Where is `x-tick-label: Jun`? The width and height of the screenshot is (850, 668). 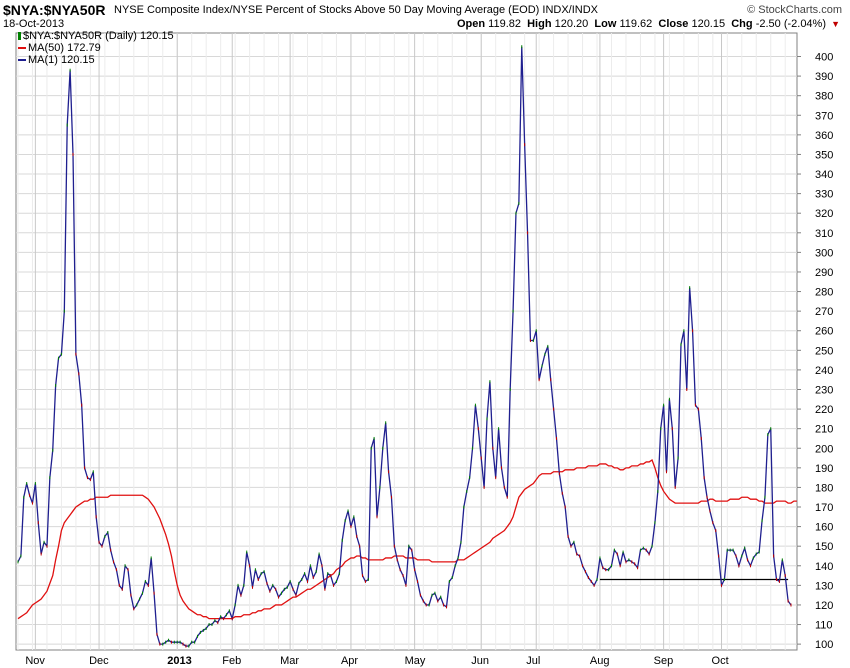 x-tick-label: Jun is located at coordinates (480, 661).